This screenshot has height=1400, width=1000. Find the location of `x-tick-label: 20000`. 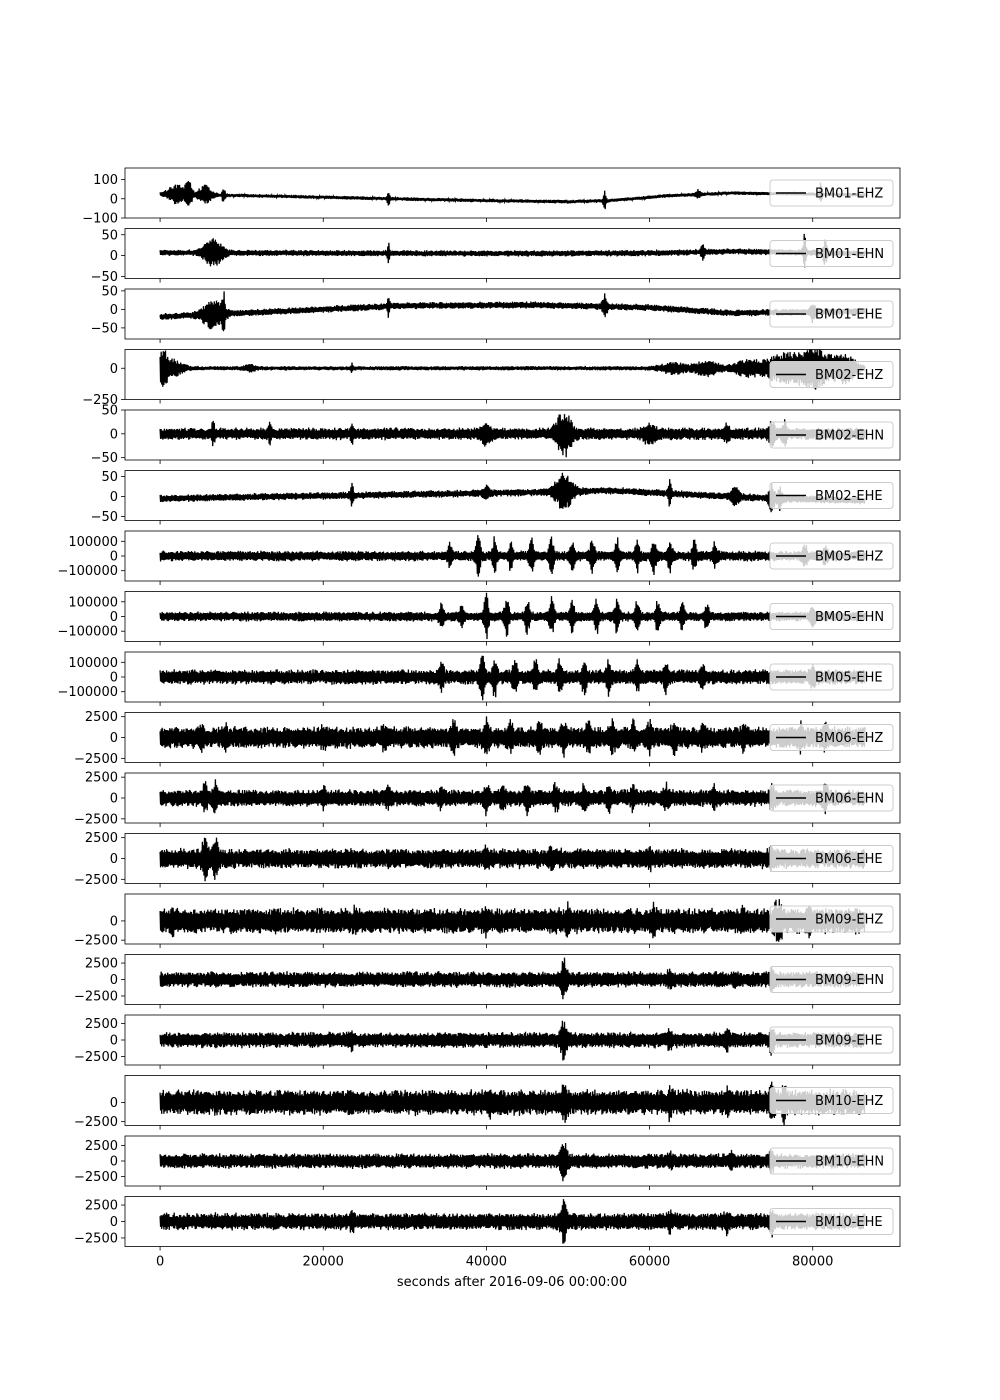

x-tick-label: 20000 is located at coordinates (323, 1262).